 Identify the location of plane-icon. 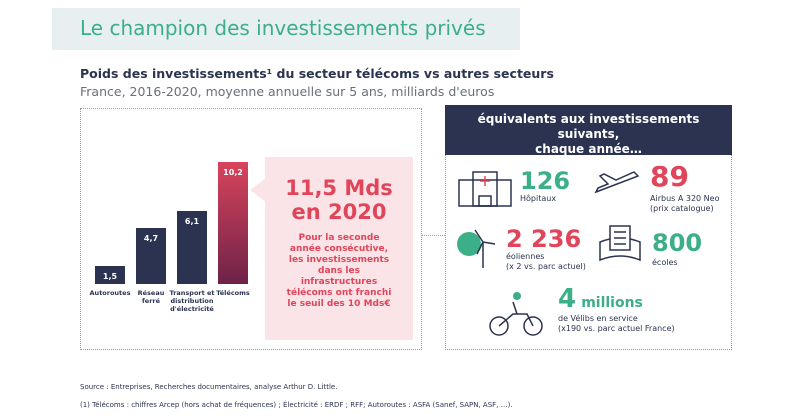
(617, 182).